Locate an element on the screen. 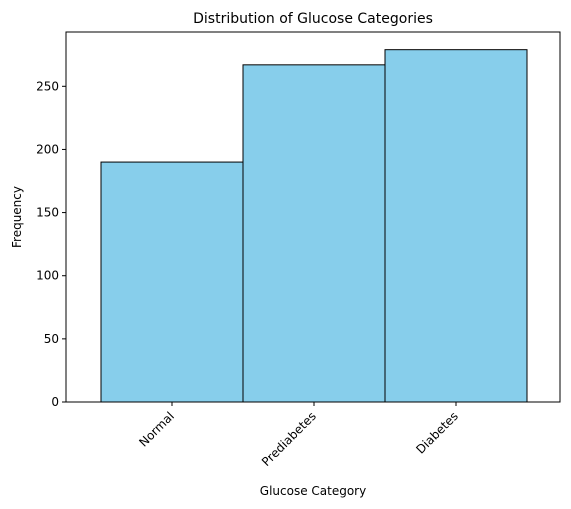 The image size is (571, 509). y-tick-label: 0 is located at coordinates (55, 402).